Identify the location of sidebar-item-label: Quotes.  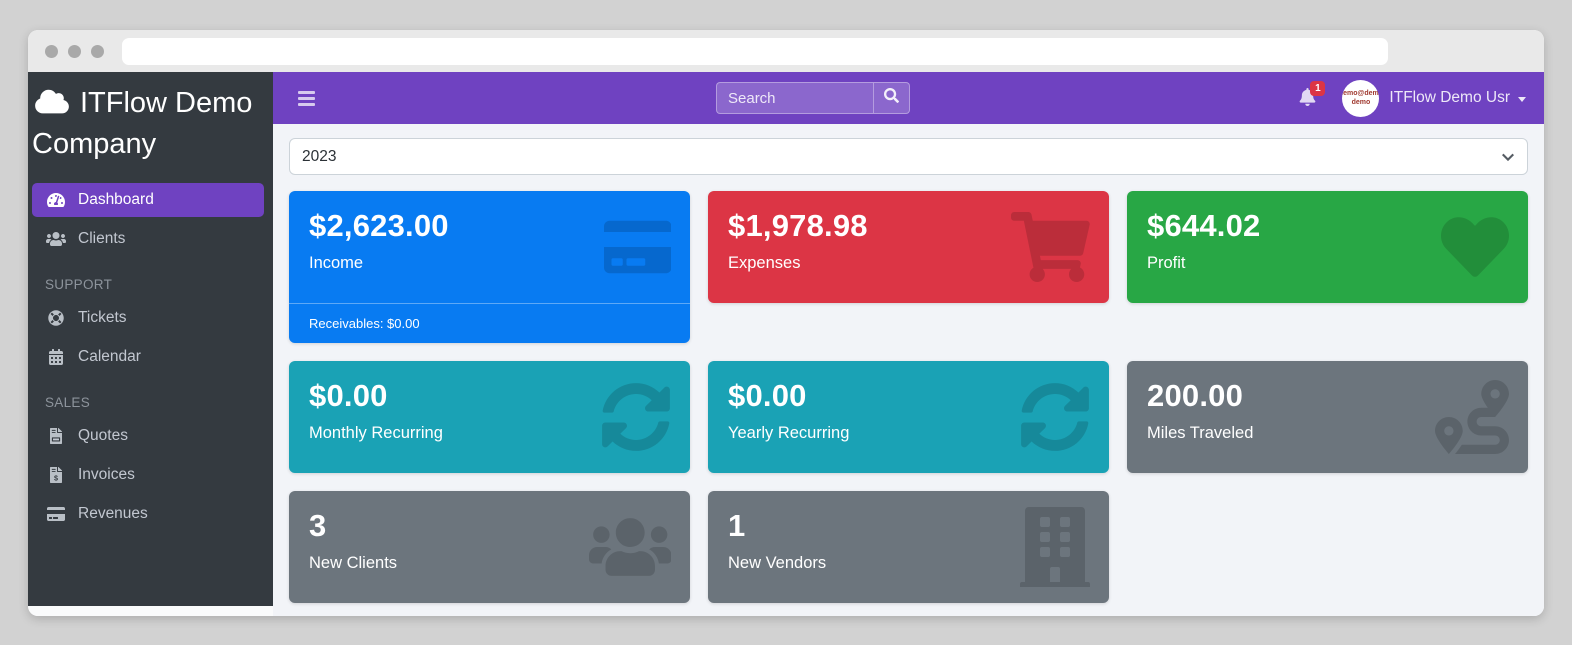
(103, 435).